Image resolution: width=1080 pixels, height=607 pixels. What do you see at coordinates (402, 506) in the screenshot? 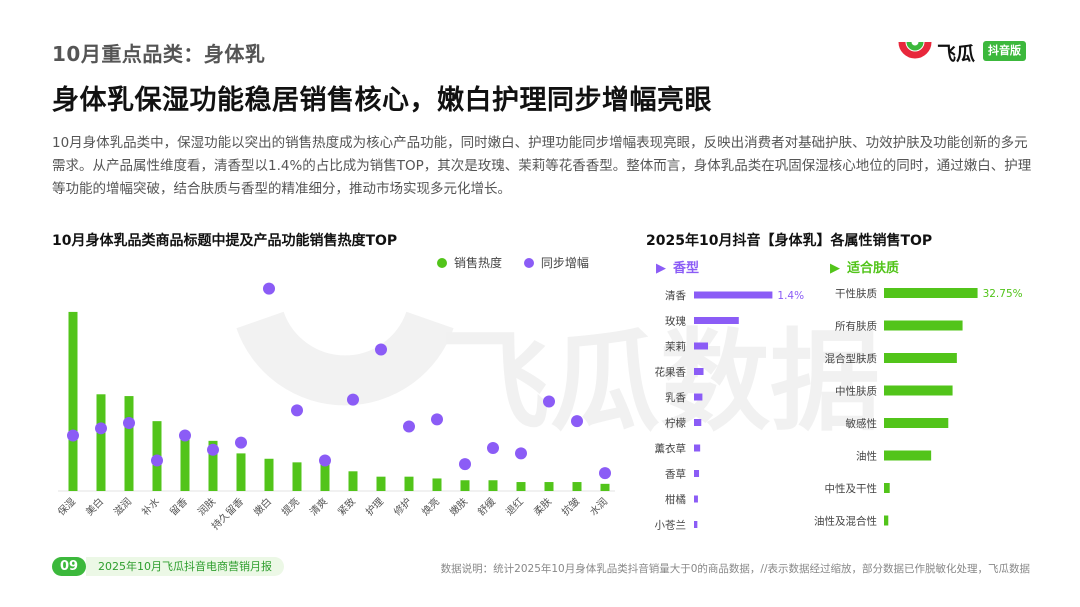
I see `x-tick-label: 修护` at bounding box center [402, 506].